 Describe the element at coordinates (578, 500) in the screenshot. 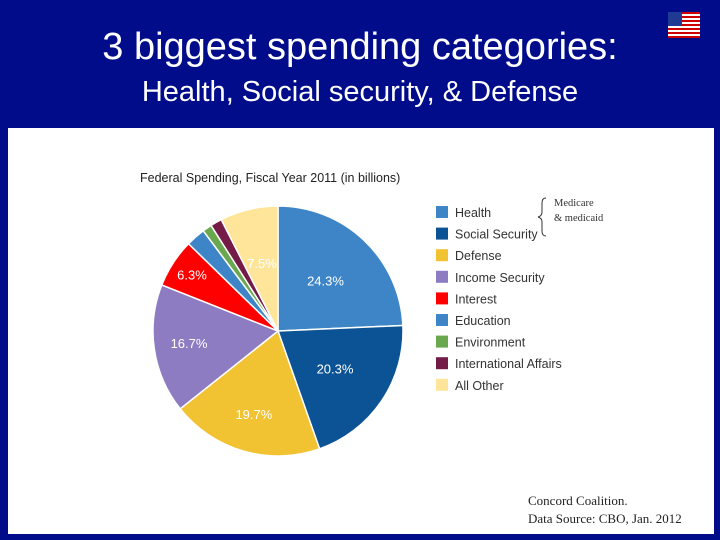

I see `credit-line-1: Concord Coalition.` at that location.